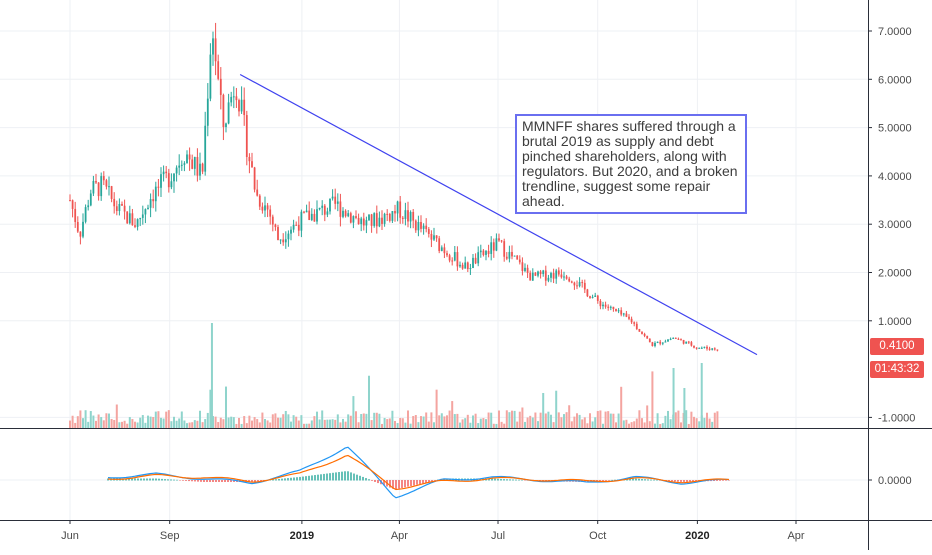 The height and width of the screenshot is (555, 932). I want to click on y-tick-label: 7.0000, so click(895, 32).